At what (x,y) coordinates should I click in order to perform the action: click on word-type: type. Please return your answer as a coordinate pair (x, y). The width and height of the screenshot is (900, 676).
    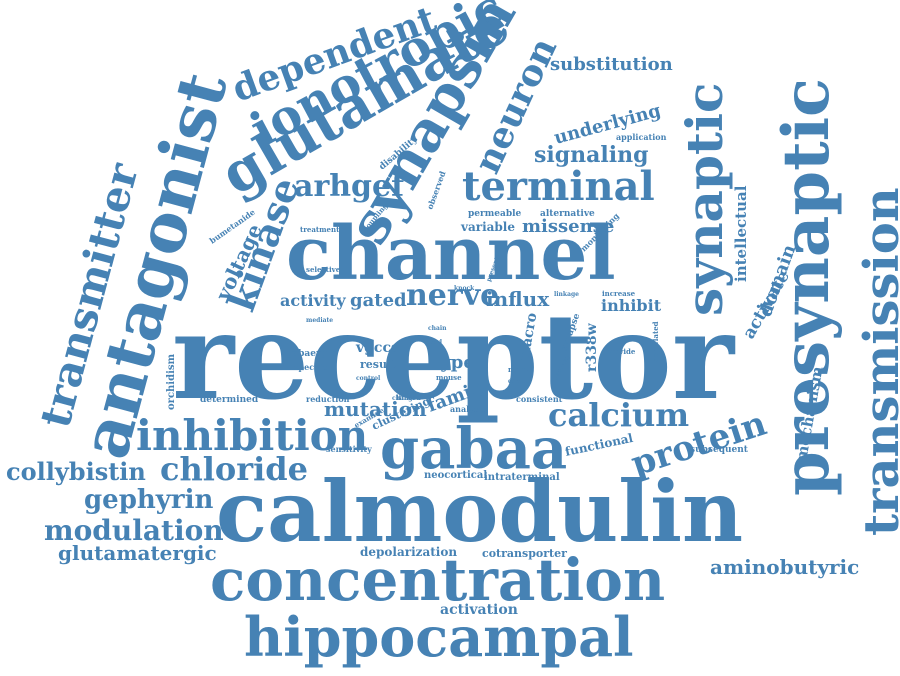
    Looking at the image, I should click on (453, 362).